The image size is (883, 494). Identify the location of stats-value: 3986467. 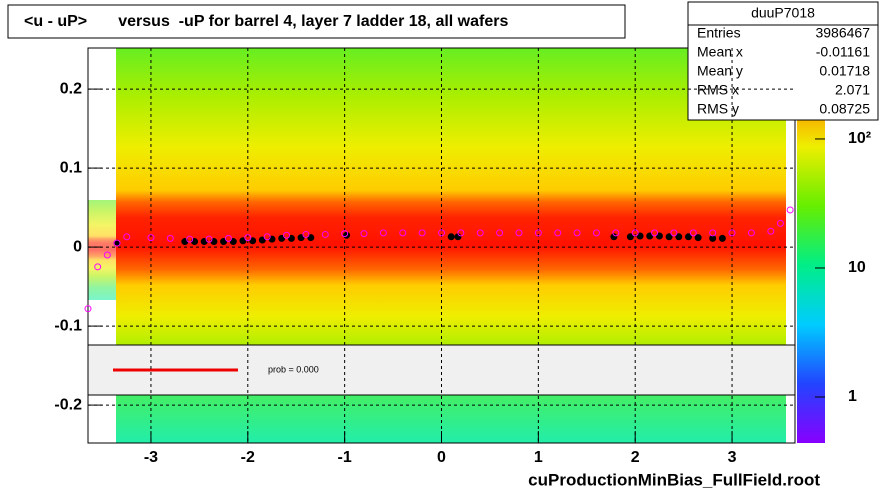
(842, 33).